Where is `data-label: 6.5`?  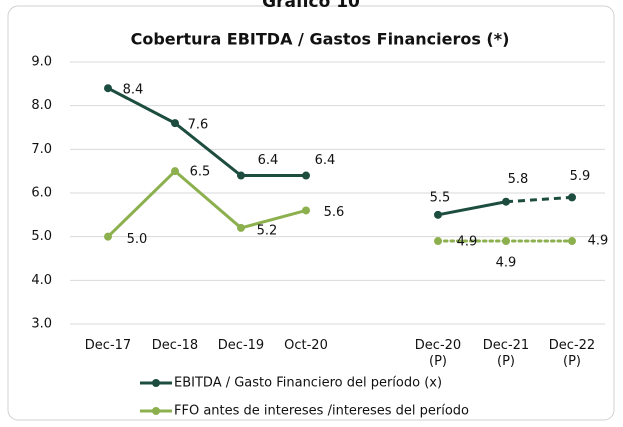 data-label: 6.5 is located at coordinates (200, 172).